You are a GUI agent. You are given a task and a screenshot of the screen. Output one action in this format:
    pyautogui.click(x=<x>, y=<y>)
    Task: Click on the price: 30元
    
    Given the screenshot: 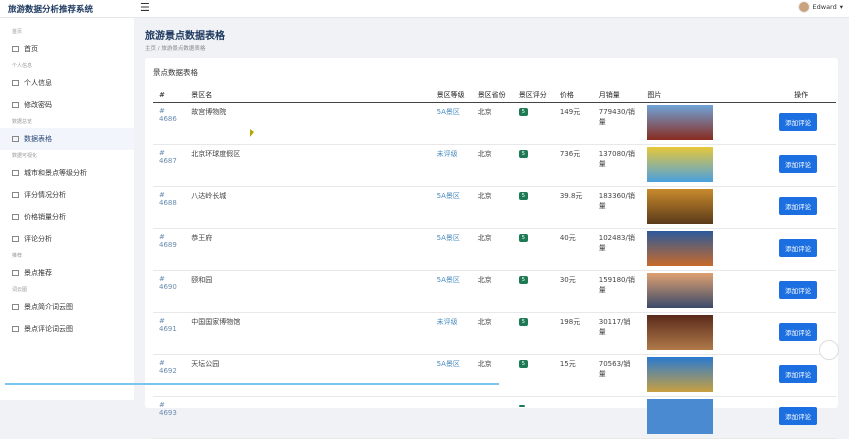 What is the action you would take?
    pyautogui.click(x=573, y=291)
    